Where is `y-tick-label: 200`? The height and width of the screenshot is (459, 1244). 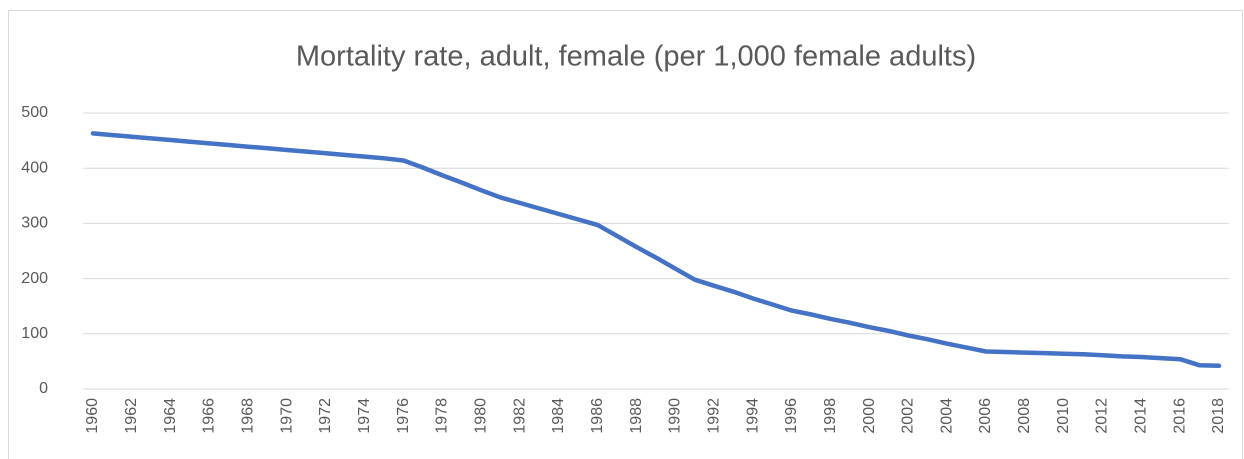
y-tick-label: 200 is located at coordinates (34, 278).